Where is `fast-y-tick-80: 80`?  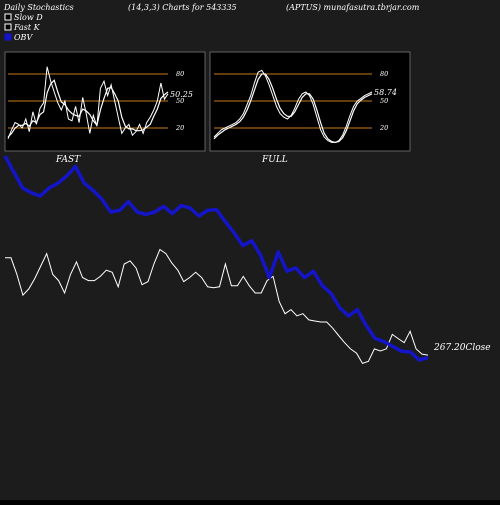
fast-y-tick-80: 80 is located at coordinates (180, 74).